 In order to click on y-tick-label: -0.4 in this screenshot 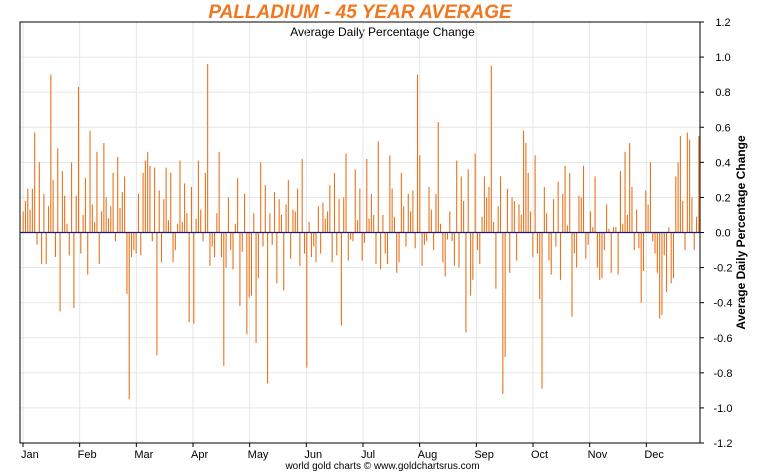, I will do `click(723, 304)`.